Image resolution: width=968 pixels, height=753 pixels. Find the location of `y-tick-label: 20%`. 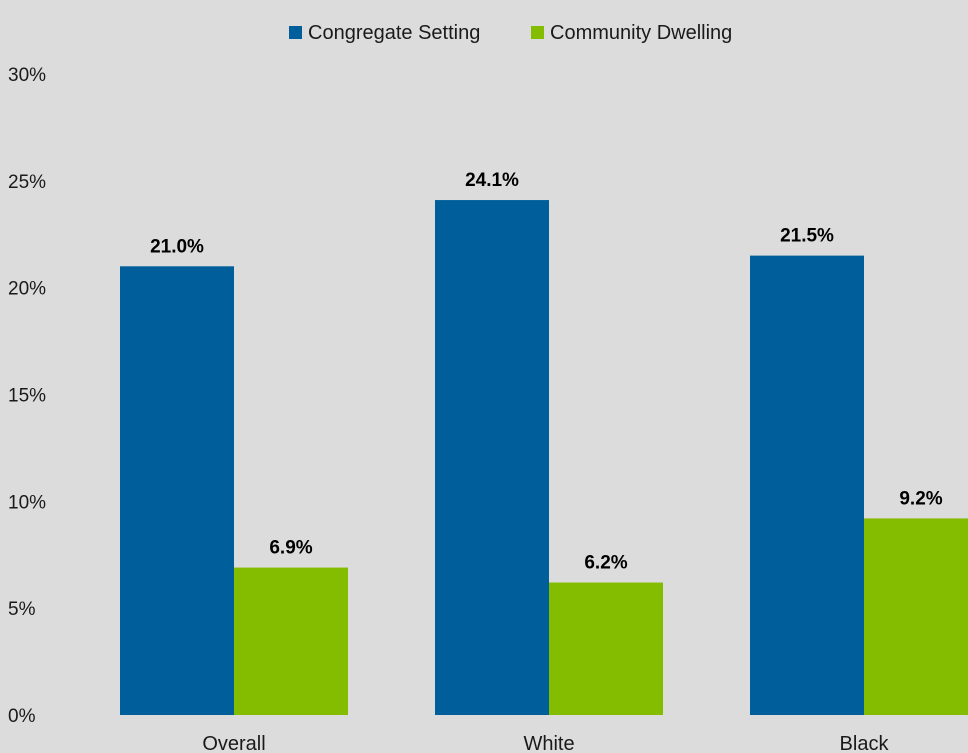

y-tick-label: 20% is located at coordinates (27, 289).